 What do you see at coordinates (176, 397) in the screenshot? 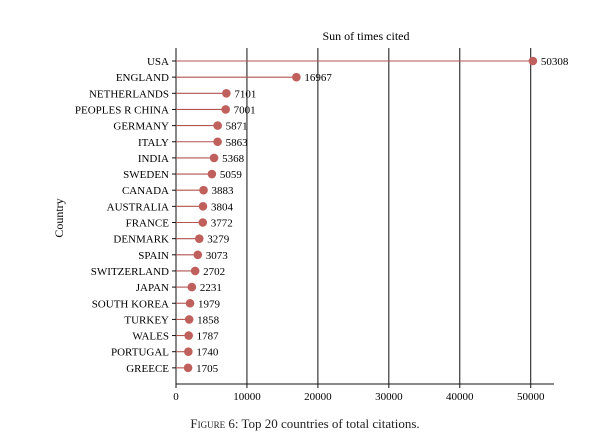
I see `x-tick-label: 0` at bounding box center [176, 397].